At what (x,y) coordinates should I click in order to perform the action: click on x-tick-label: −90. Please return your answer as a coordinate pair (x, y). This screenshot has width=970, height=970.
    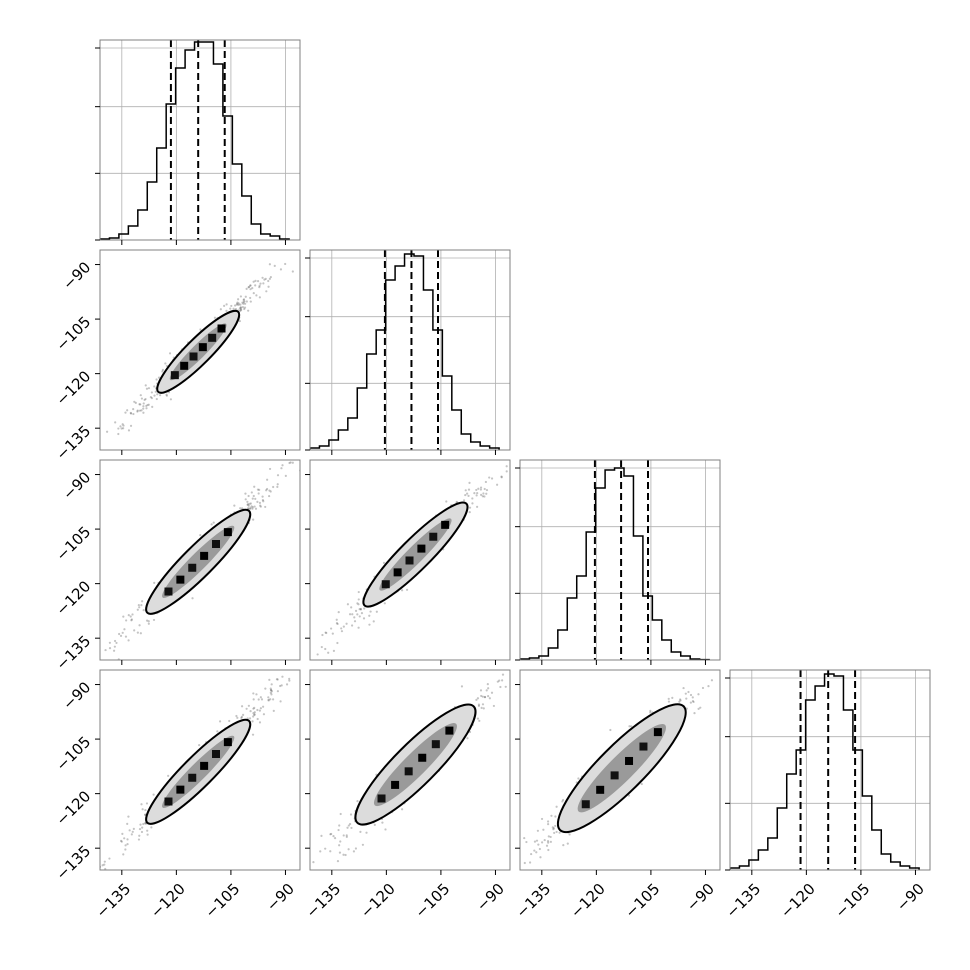
    Looking at the image, I should click on (700, 897).